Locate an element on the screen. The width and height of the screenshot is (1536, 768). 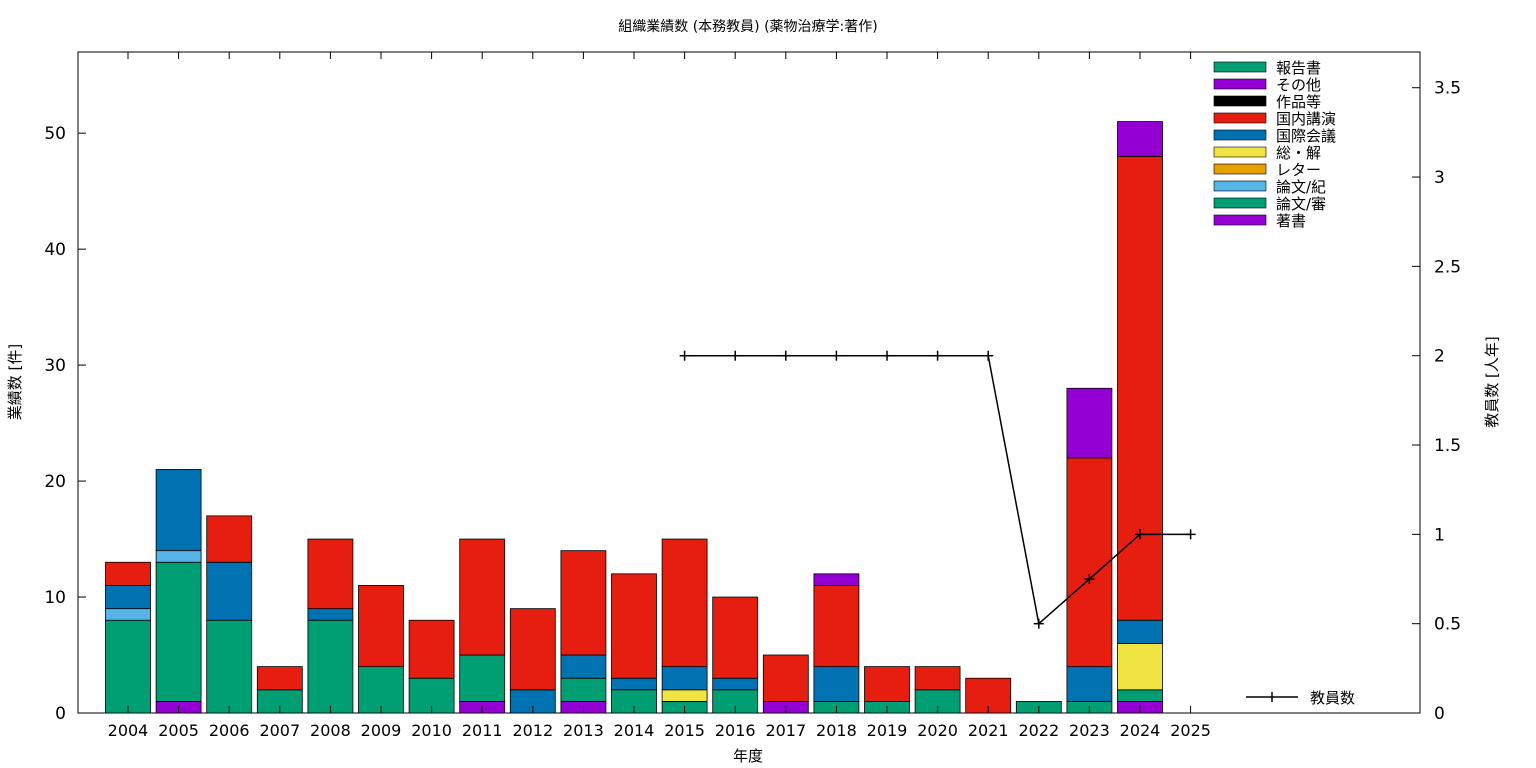
y-tick-label: 0 is located at coordinates (60, 714).